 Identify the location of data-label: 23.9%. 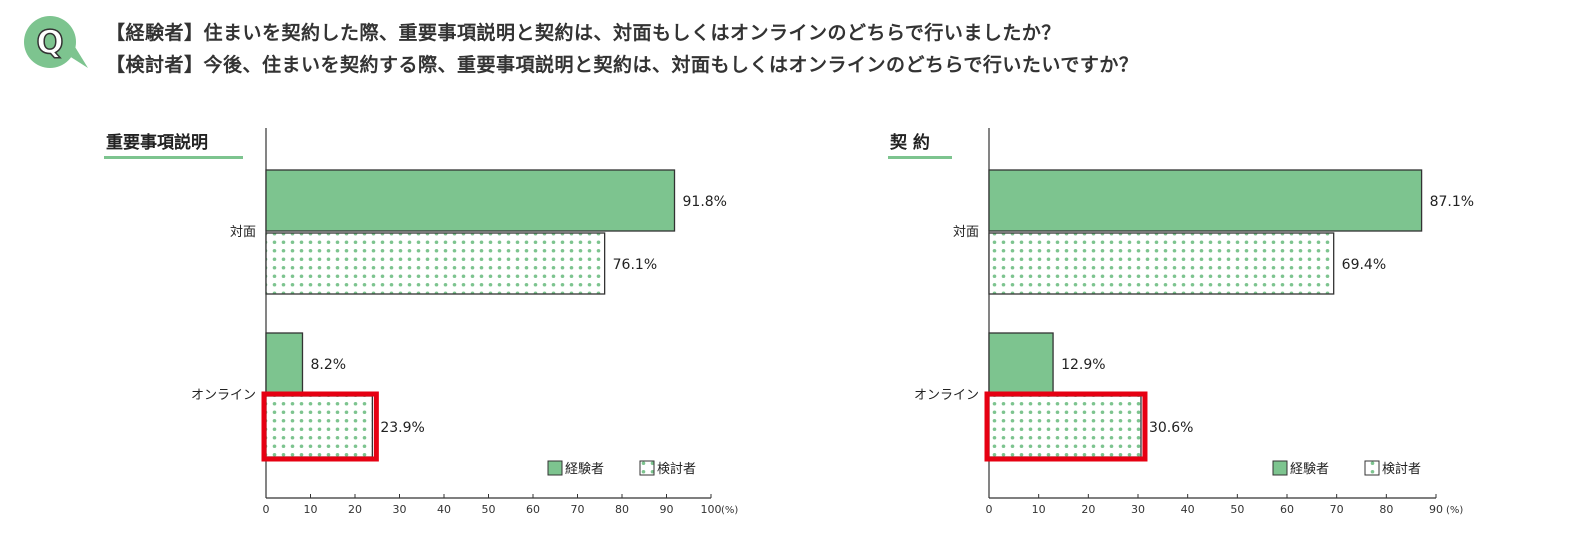
(402, 428).